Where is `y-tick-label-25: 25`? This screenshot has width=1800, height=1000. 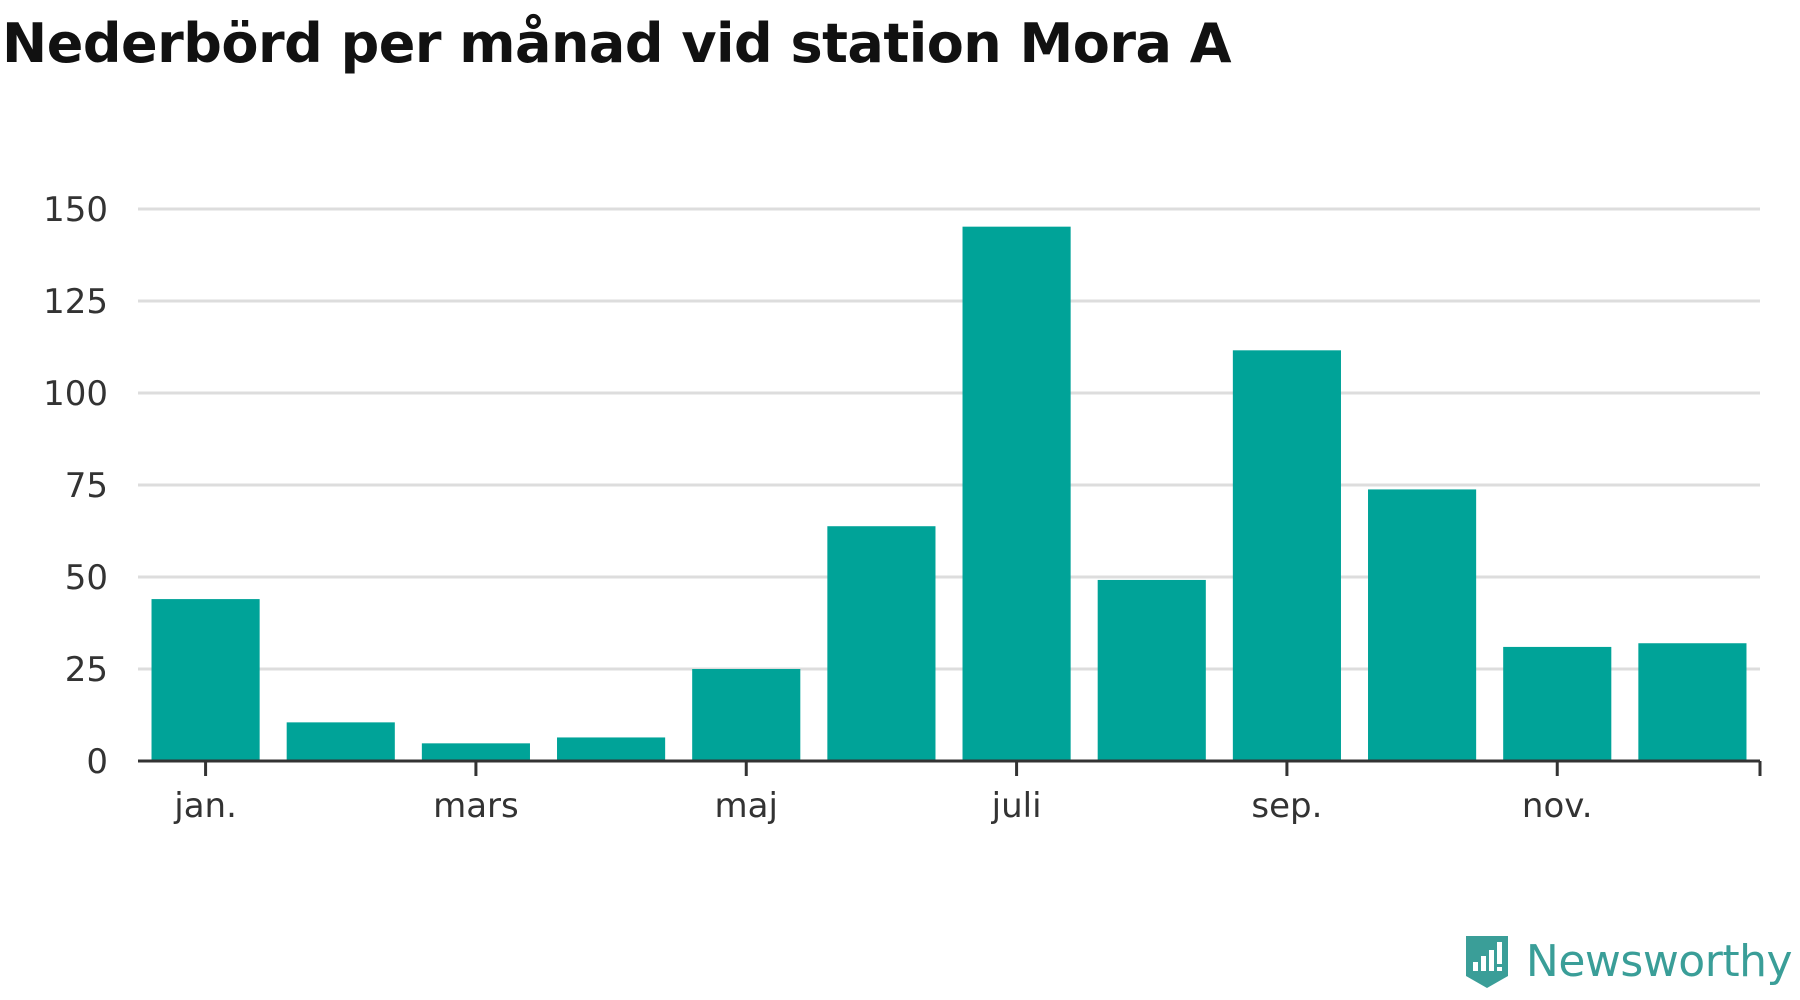 y-tick-label-25: 25 is located at coordinates (86, 670).